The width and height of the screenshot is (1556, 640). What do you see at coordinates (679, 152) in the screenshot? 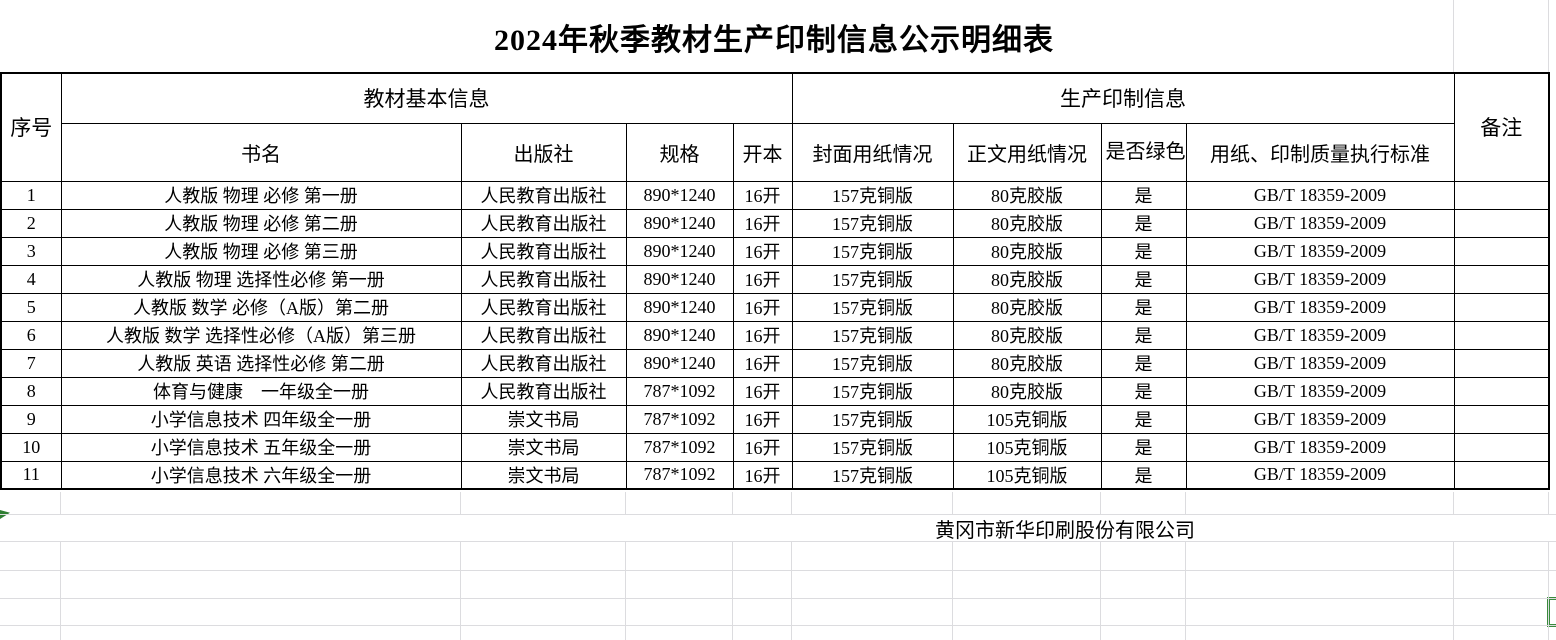
I see `header-spec: 规格` at bounding box center [679, 152].